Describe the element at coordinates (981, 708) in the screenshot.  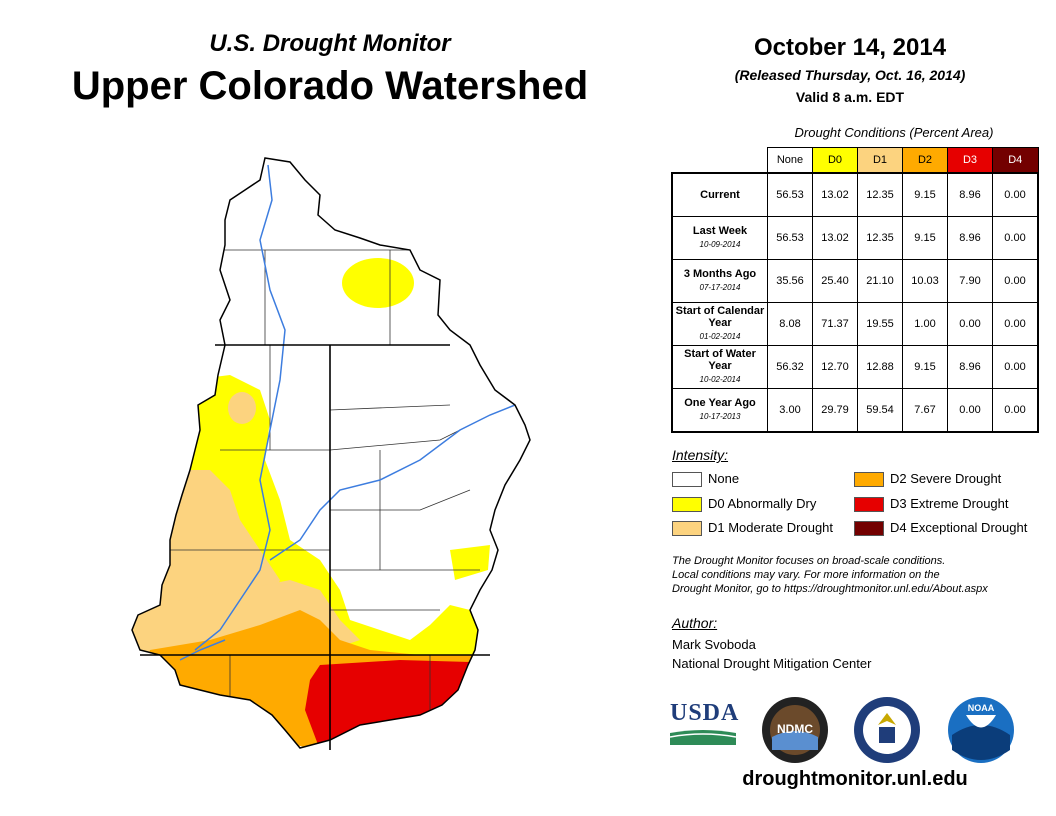
I see `svg-text: NOAA` at that location.